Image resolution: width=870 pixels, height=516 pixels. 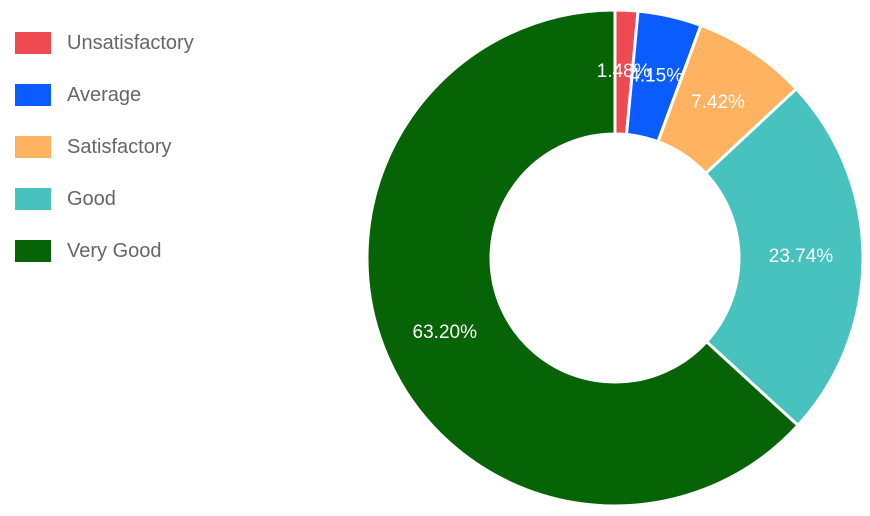 What do you see at coordinates (104, 95) in the screenshot?
I see `legend-label: Average` at bounding box center [104, 95].